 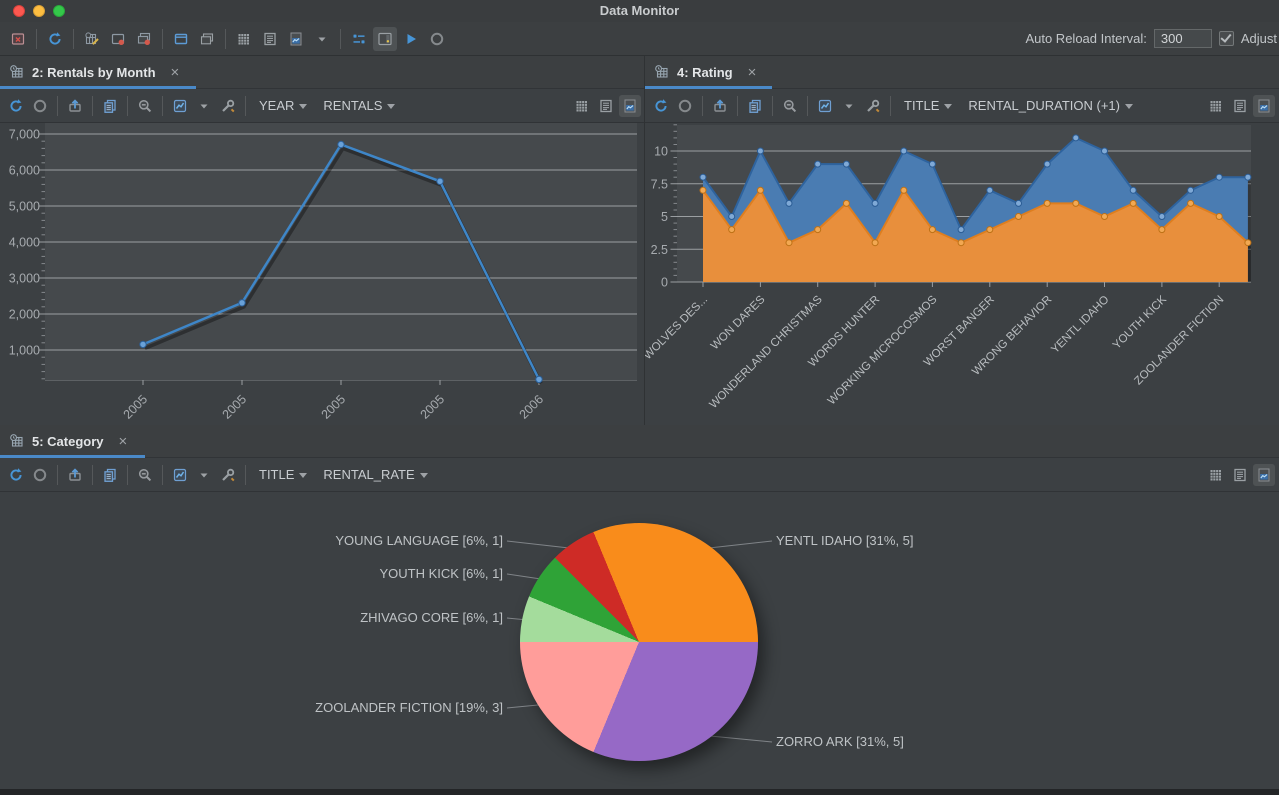 What do you see at coordinates (409, 707) in the screenshot?
I see `pie-slice-label: ZOOLANDER FICTION [19%, 3]` at bounding box center [409, 707].